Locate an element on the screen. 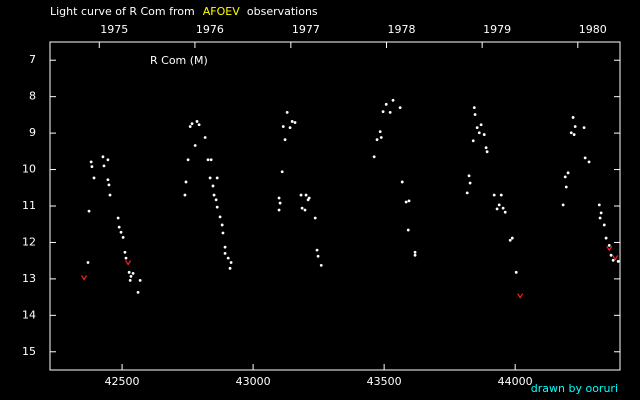 The width and height of the screenshot is (640, 400). annotation: R Com (M) is located at coordinates (179, 60).